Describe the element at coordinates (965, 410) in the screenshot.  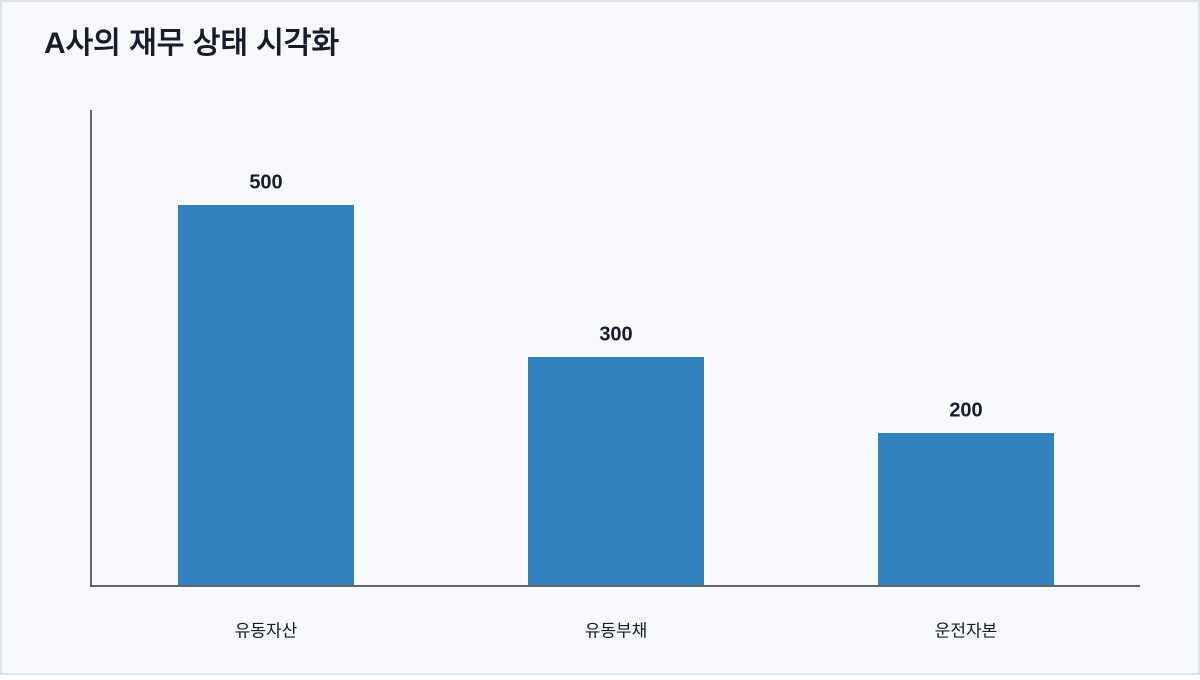
I see `value-label: 200` at that location.